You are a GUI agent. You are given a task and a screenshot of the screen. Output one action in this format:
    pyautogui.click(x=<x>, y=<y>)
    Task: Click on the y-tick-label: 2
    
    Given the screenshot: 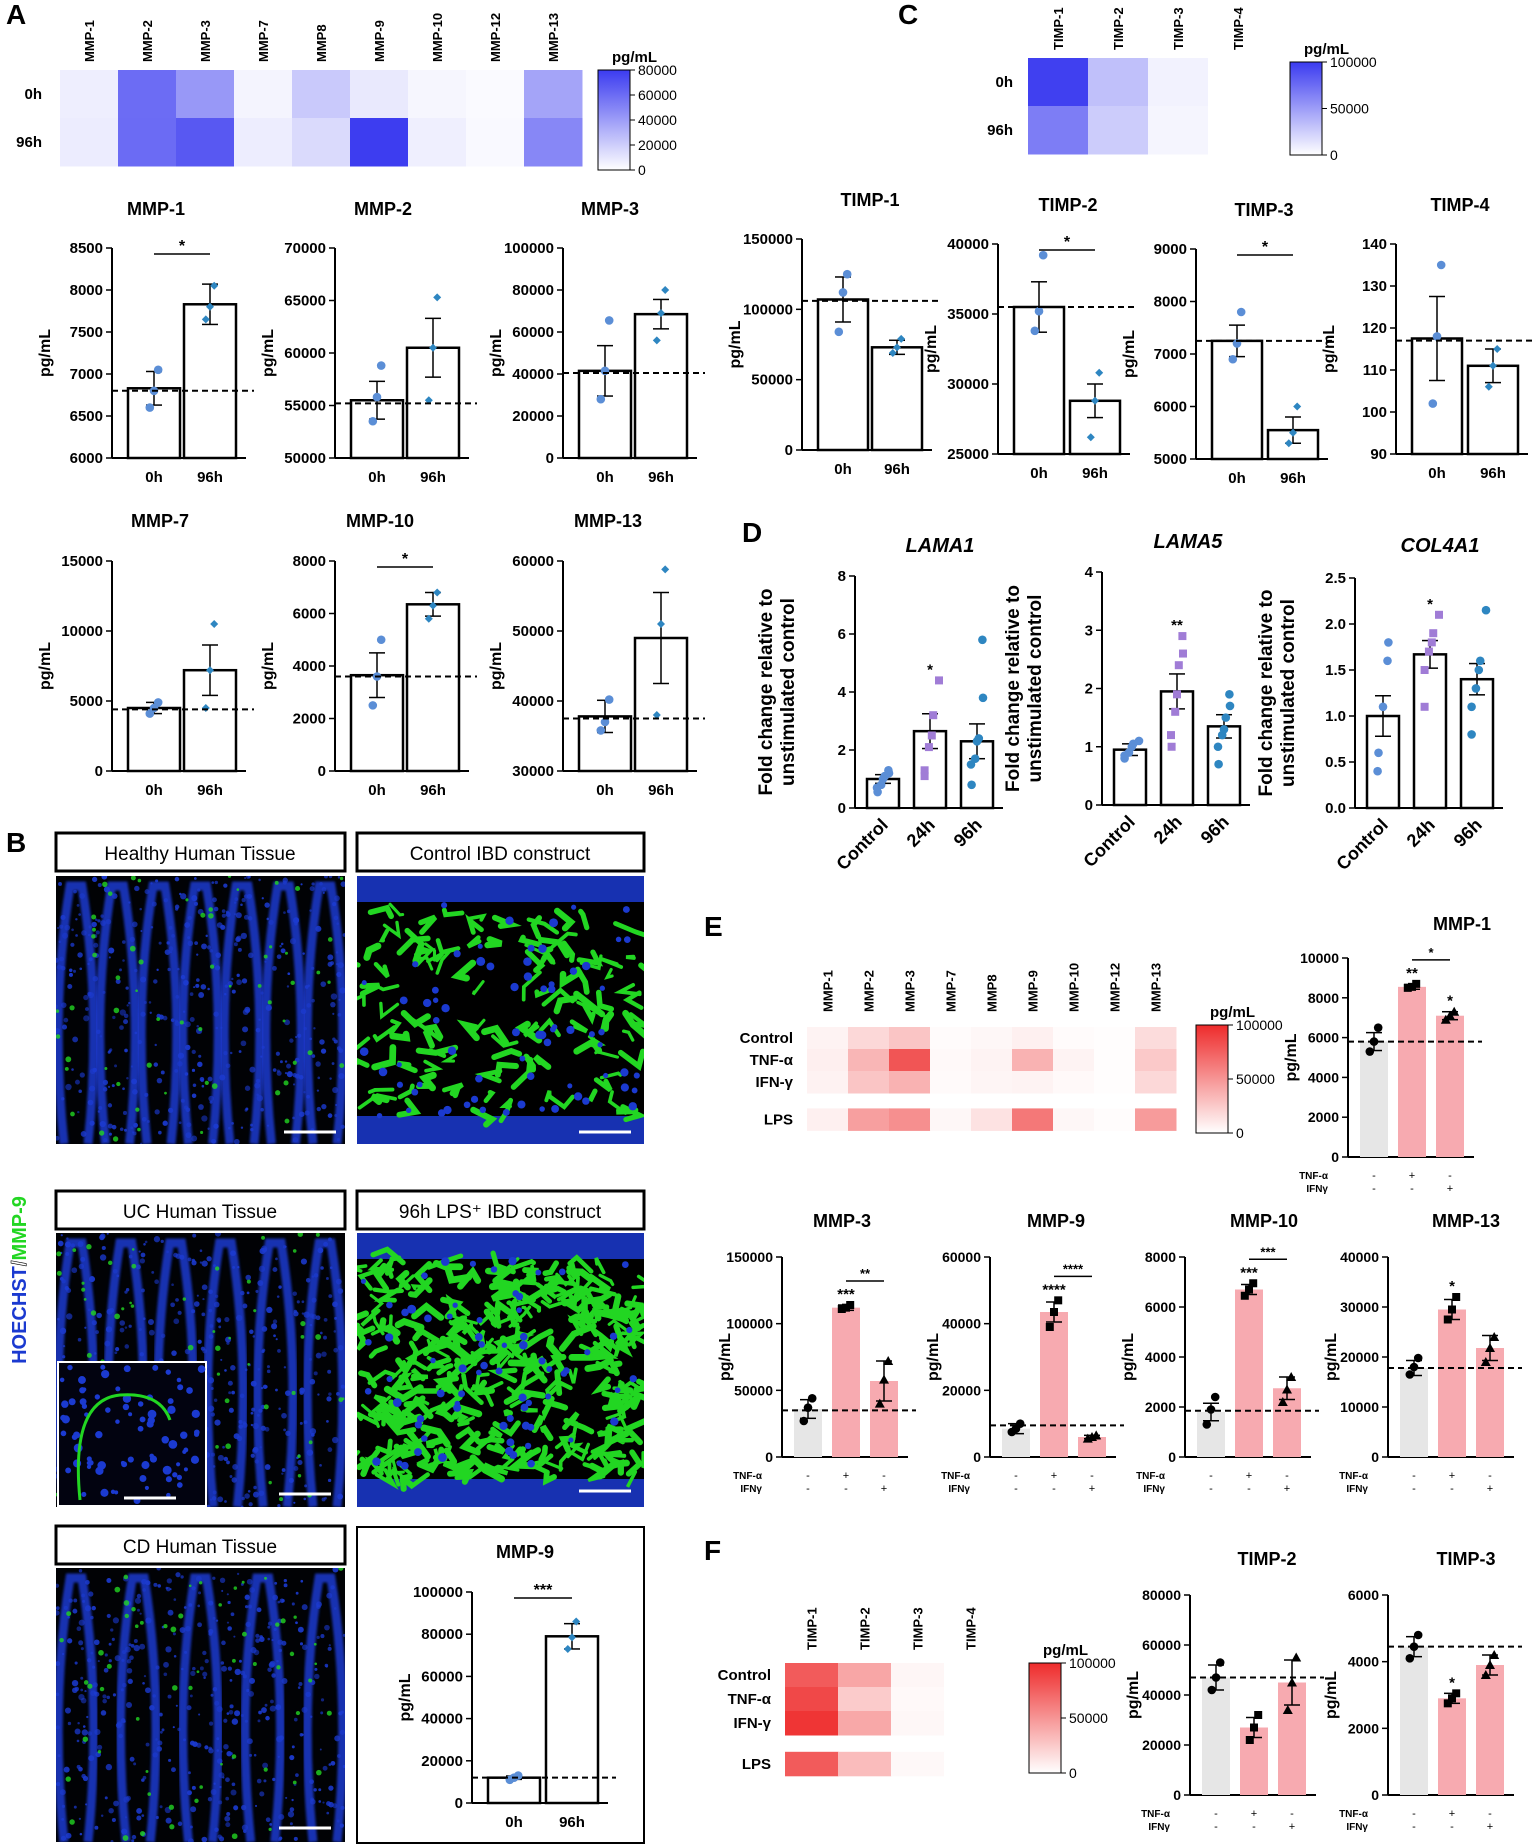 What is the action you would take?
    pyautogui.click(x=1089, y=689)
    